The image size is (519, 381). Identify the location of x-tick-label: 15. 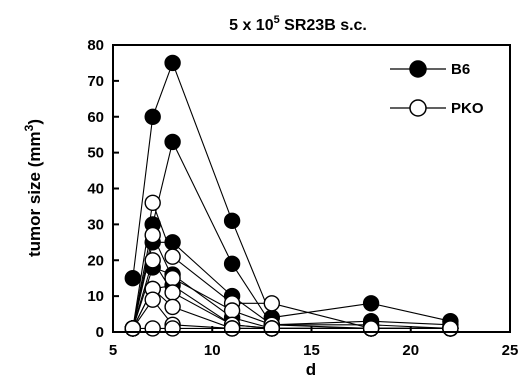
(311, 350).